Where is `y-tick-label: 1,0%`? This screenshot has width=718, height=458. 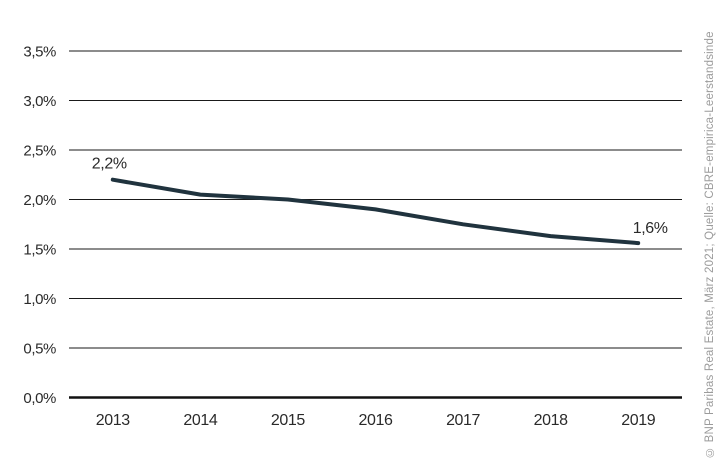 y-tick-label: 1,0% is located at coordinates (39, 299).